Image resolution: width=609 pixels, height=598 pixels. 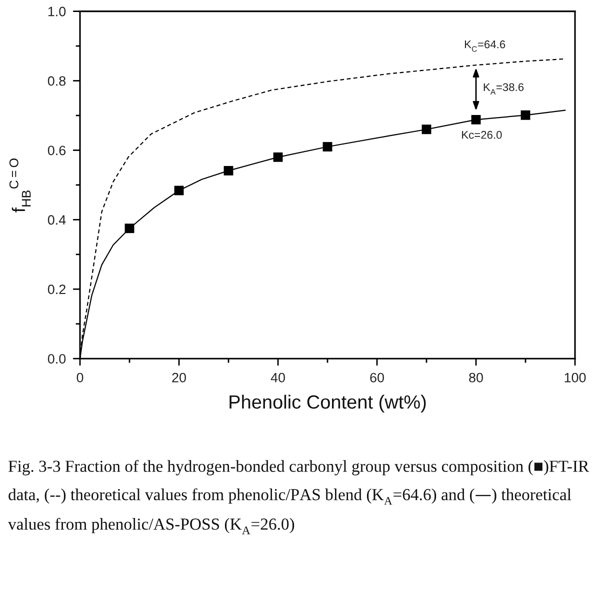 I want to click on x-tick-label: 60, so click(x=377, y=377).